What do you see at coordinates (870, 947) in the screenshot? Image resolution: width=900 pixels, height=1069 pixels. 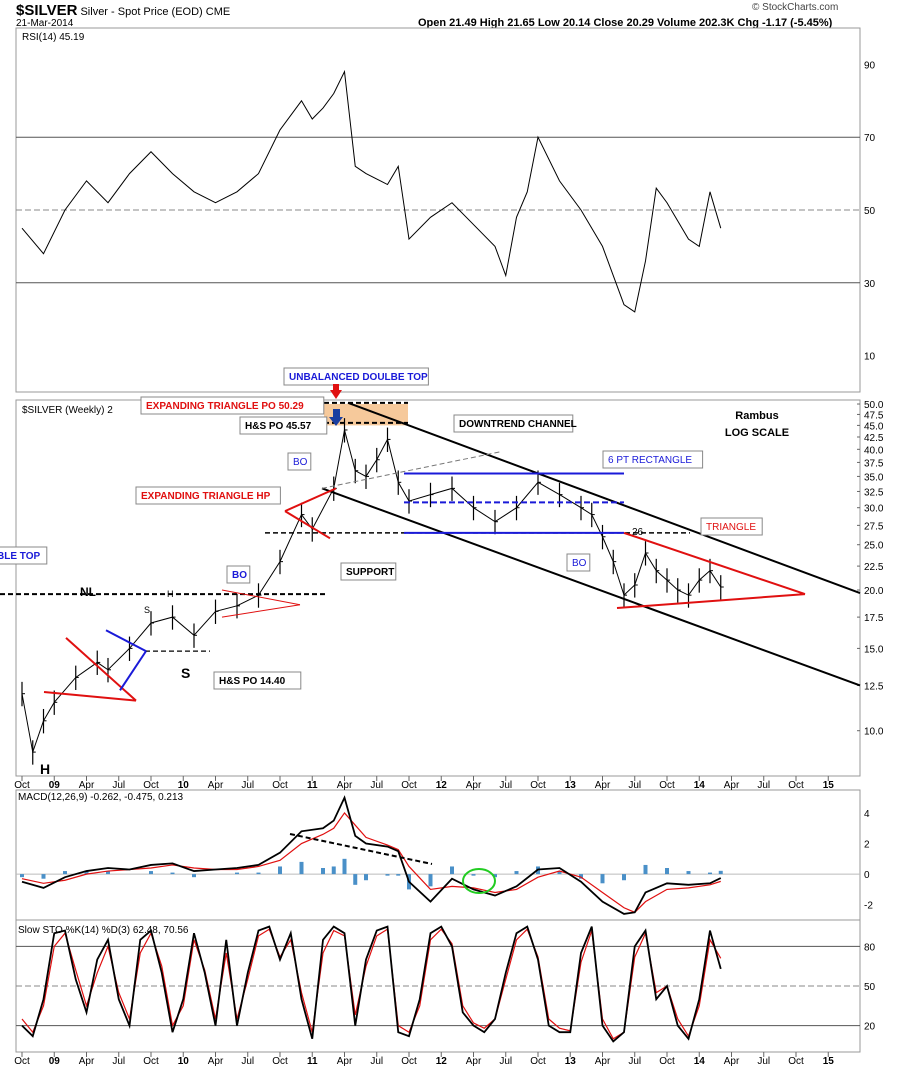 I see `sto-ytick-label: 80` at bounding box center [870, 947].